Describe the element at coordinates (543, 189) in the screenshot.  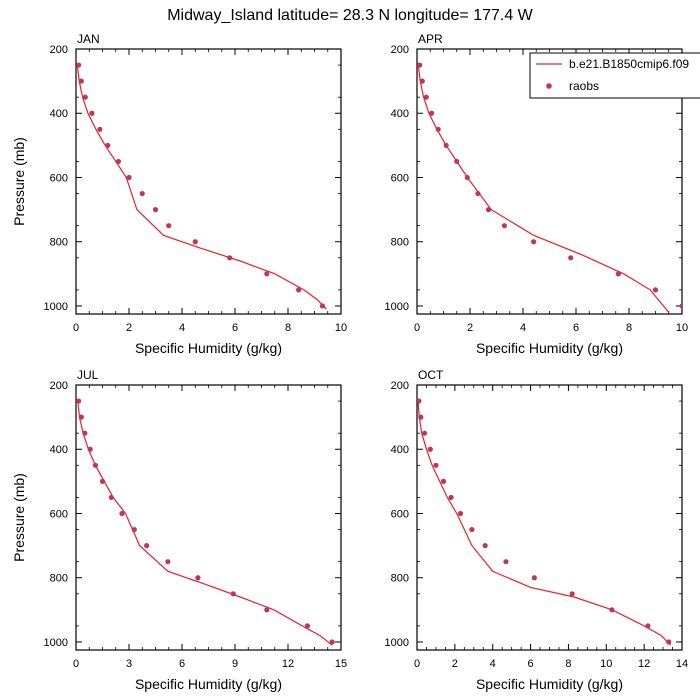
I see `model-profile-line` at that location.